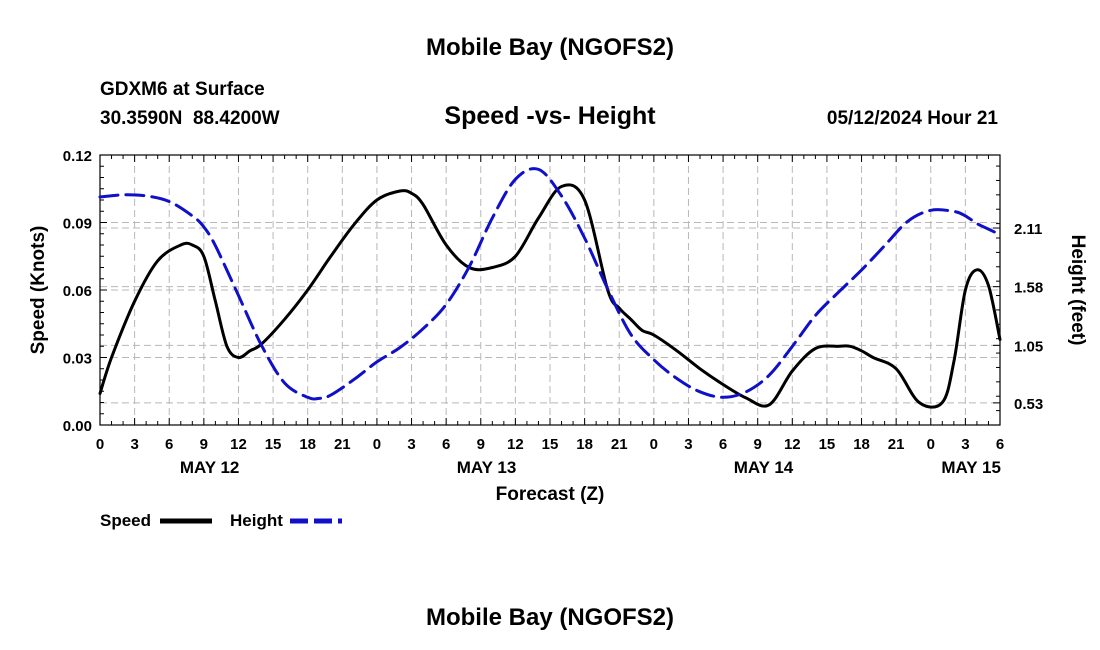  I want to click on y-left-tick-label: 0.12, so click(77, 156).